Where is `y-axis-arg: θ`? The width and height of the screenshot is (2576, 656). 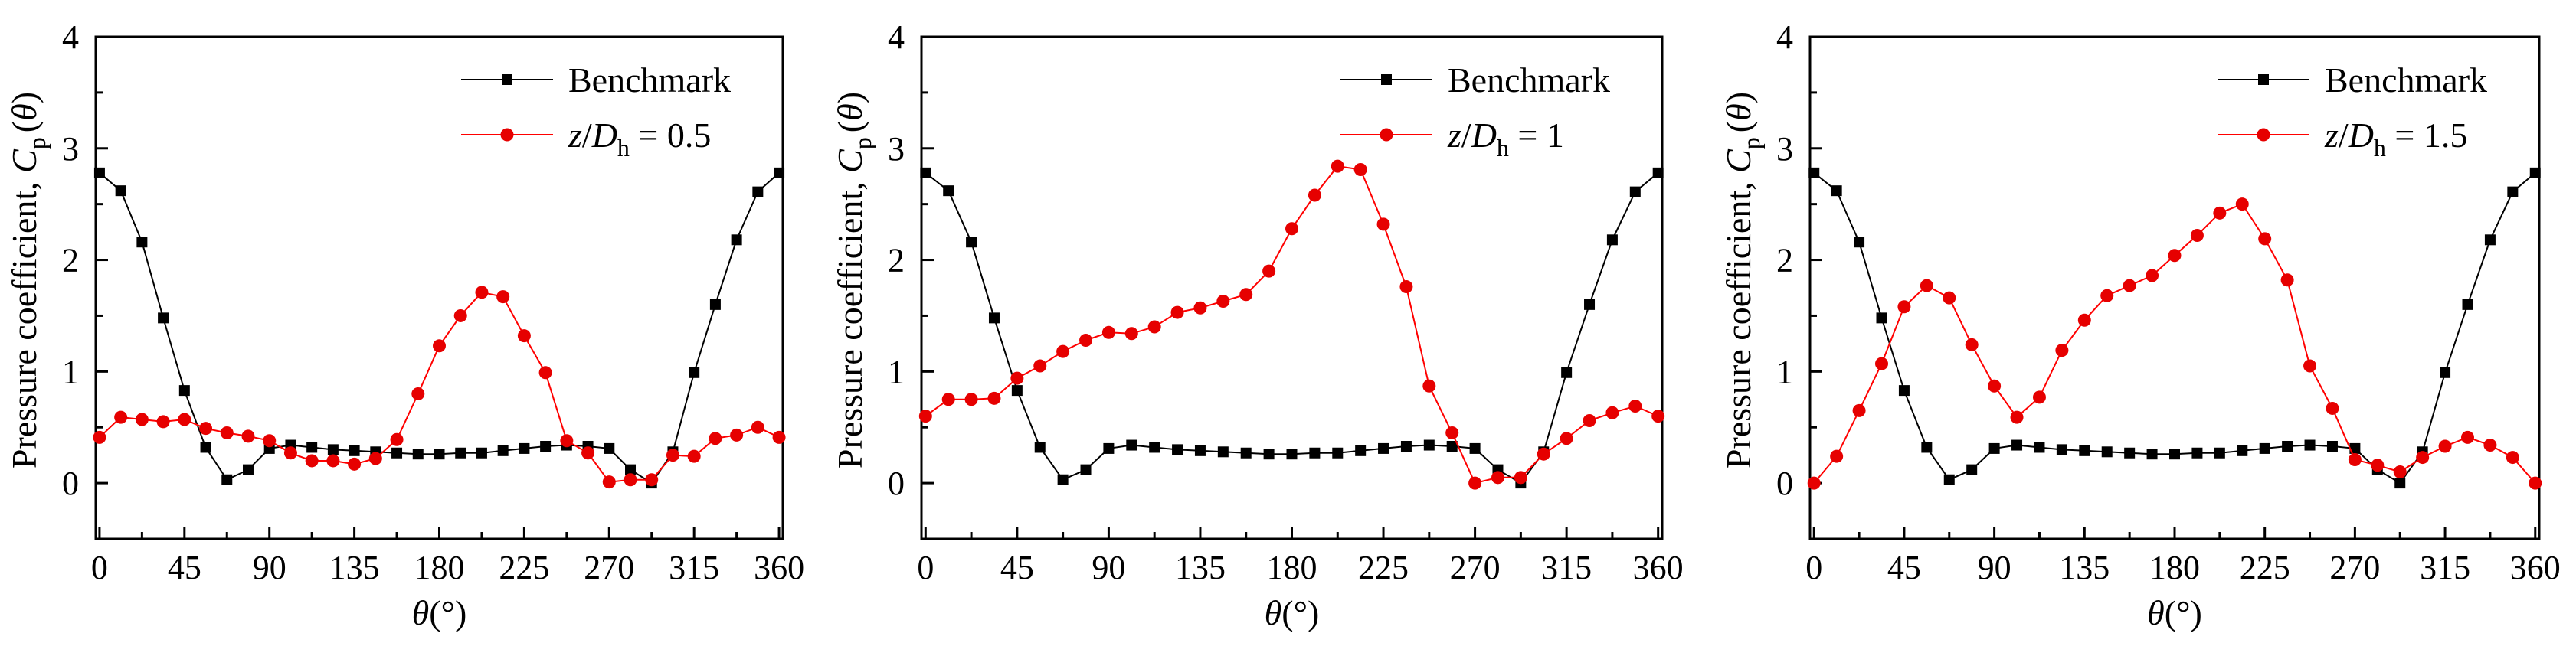
y-axis-arg: θ is located at coordinates (1738, 112).